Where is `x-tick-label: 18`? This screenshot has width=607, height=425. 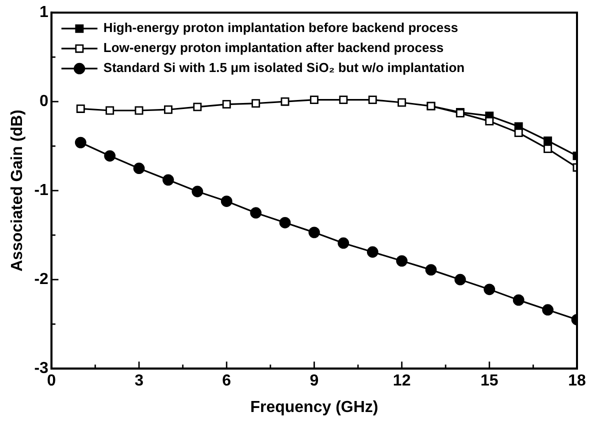 x-tick-label: 18 is located at coordinates (577, 381).